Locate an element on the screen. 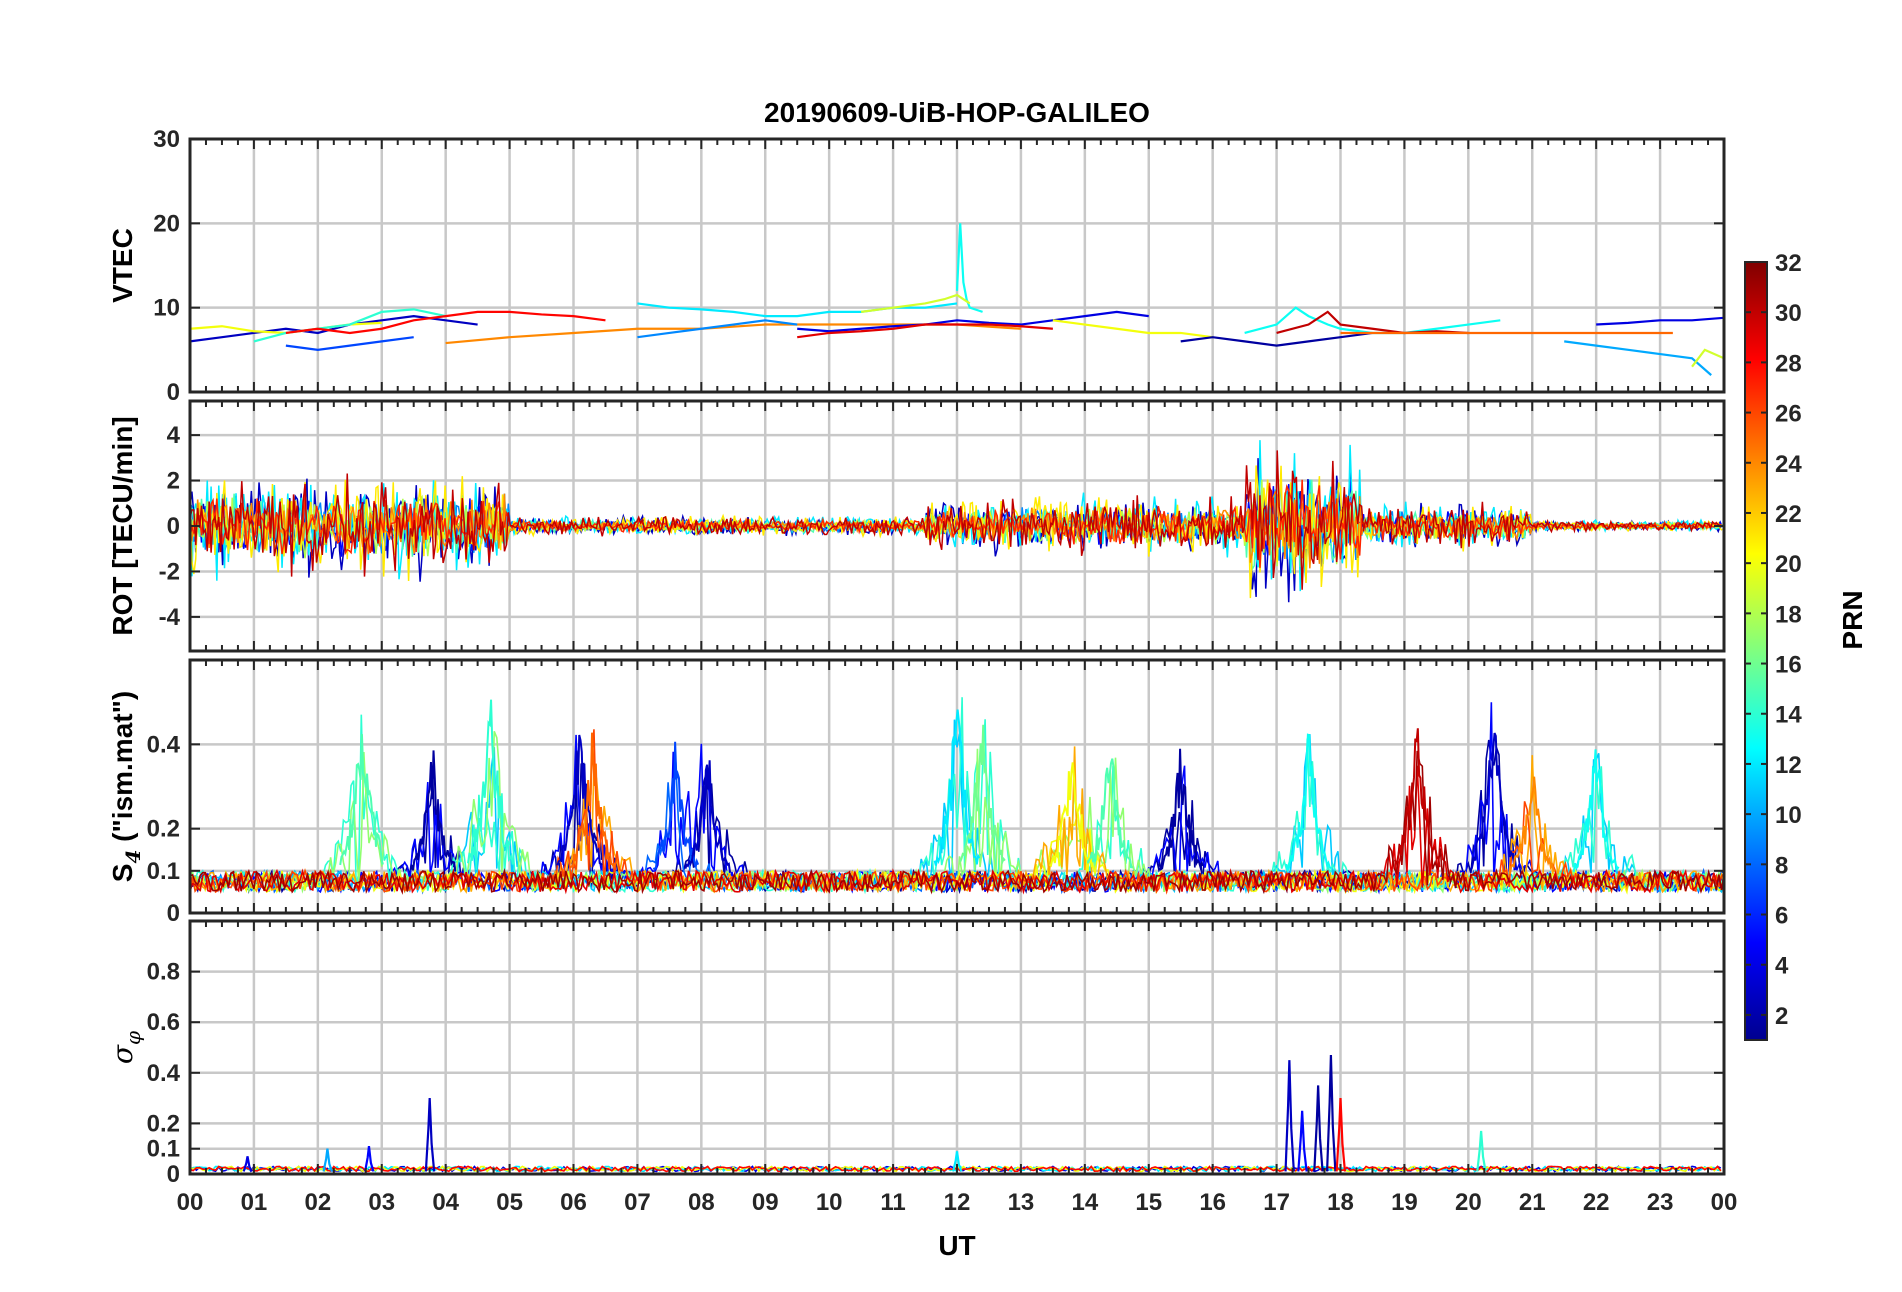  x-tick-label: 11 is located at coordinates (892, 1202).